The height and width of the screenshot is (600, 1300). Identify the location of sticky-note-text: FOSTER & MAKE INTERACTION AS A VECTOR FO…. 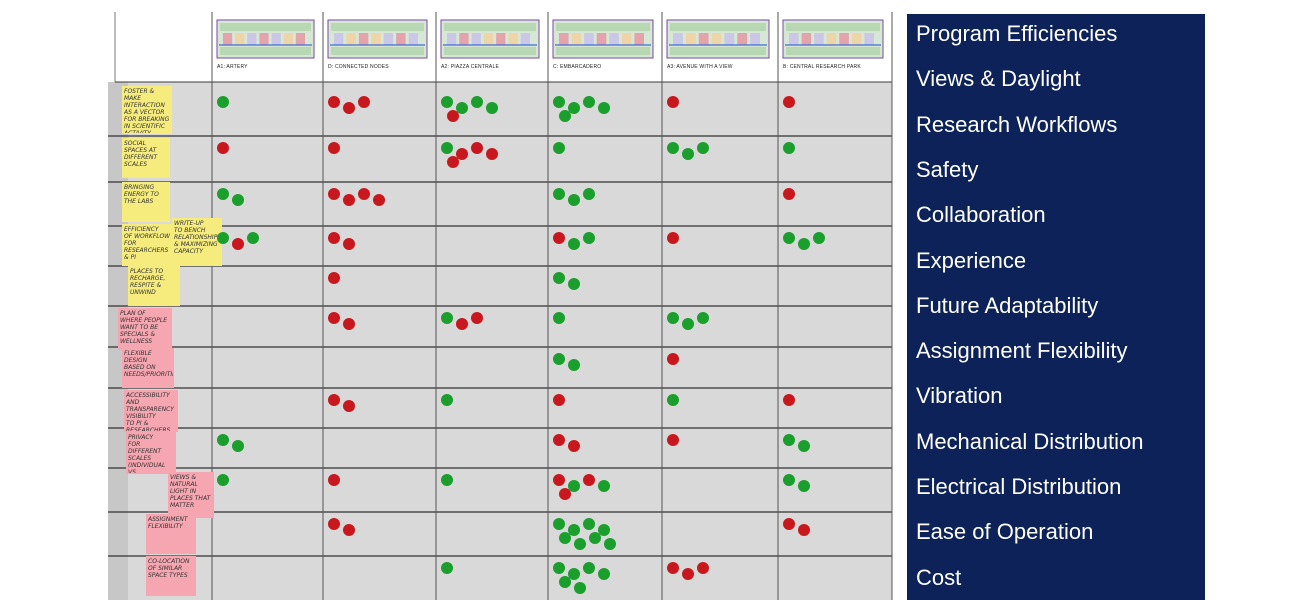
(147, 110).